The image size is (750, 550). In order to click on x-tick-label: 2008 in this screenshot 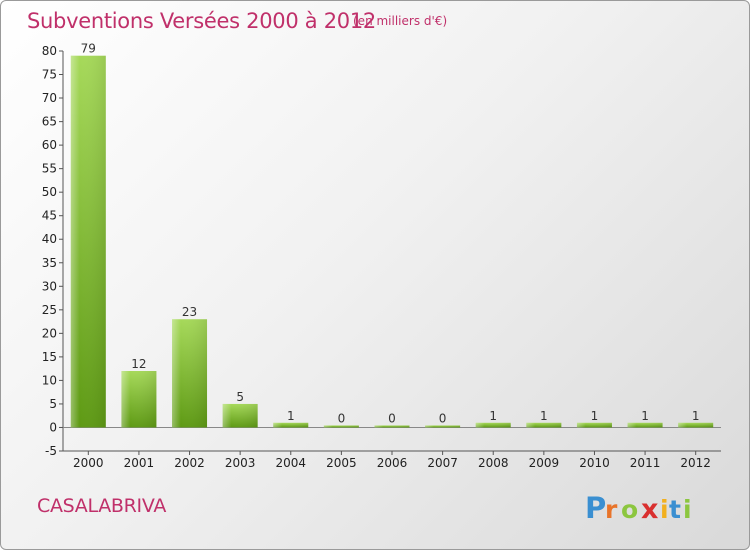, I will do `click(493, 463)`.